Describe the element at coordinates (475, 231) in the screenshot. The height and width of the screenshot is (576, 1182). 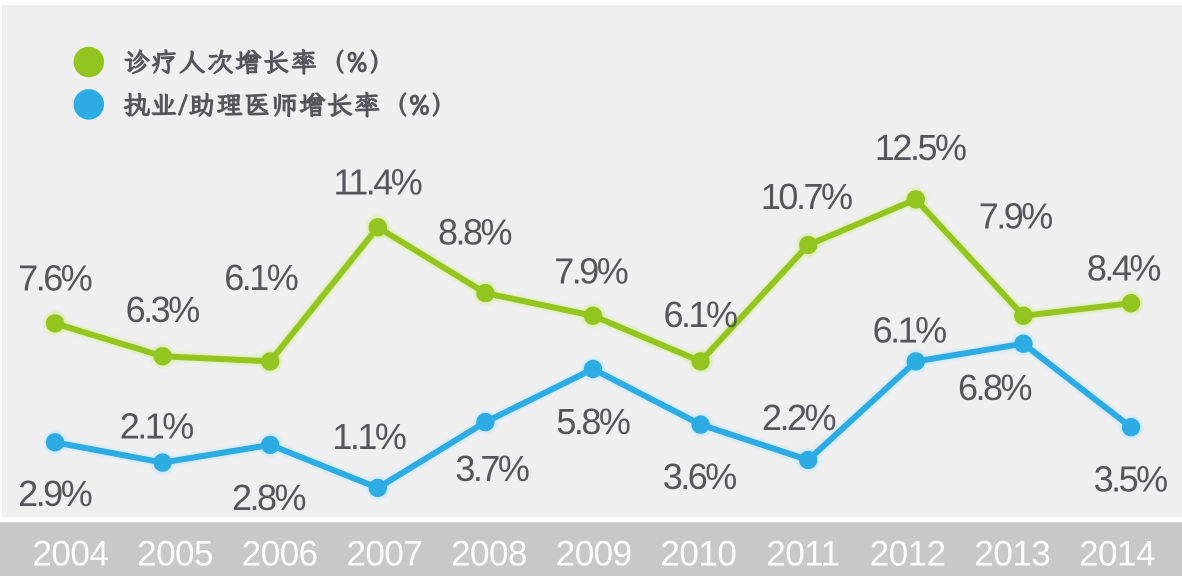
I see `svg-text: 8.8%` at that location.